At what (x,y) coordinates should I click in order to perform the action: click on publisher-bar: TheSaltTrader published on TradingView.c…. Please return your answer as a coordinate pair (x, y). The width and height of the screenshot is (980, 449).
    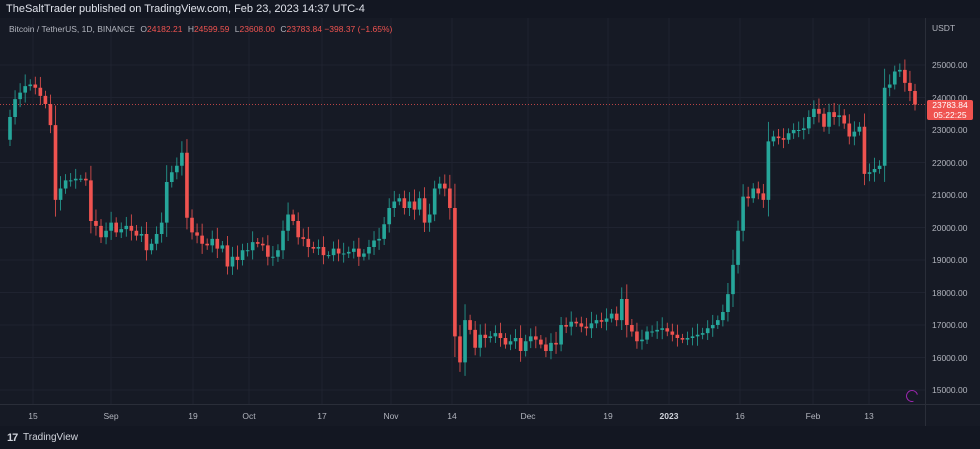
    Looking at the image, I should click on (490, 9).